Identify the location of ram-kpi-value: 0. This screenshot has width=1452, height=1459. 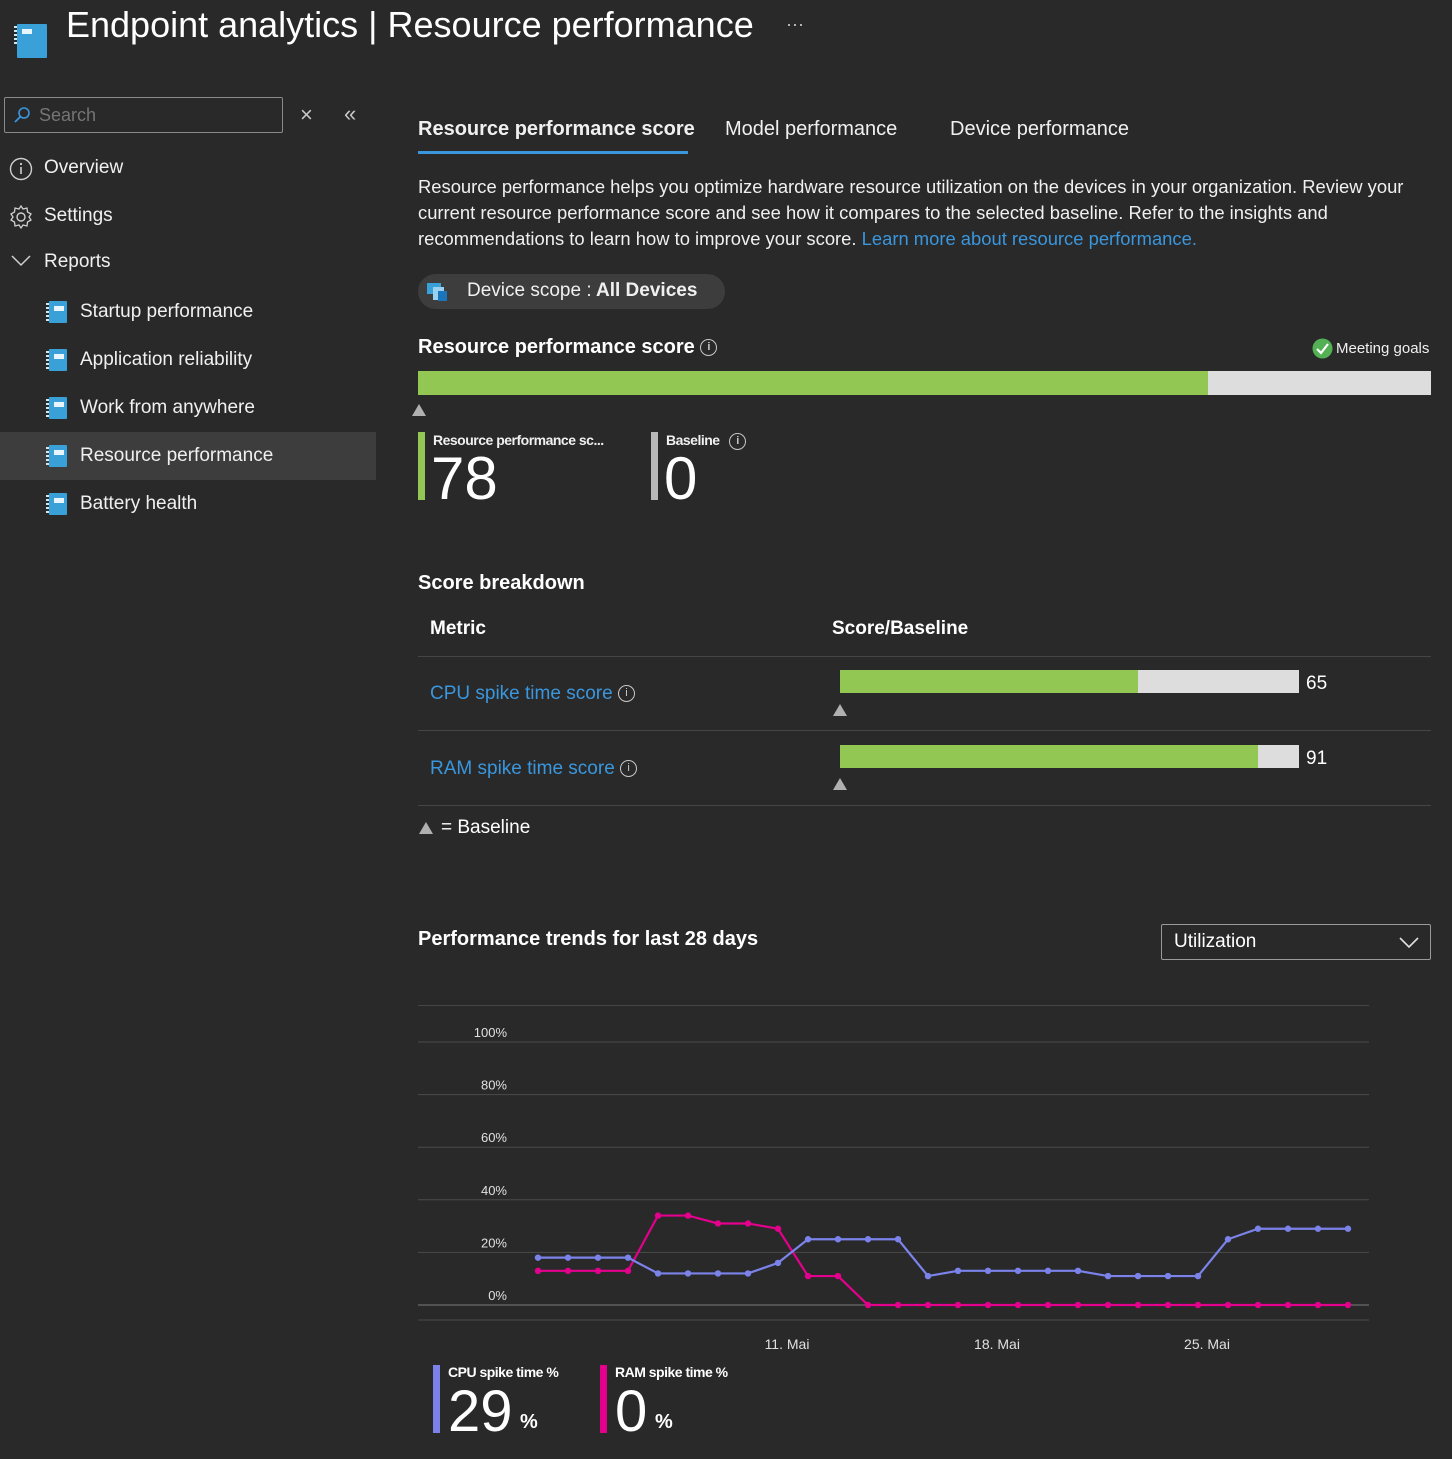
(631, 1411).